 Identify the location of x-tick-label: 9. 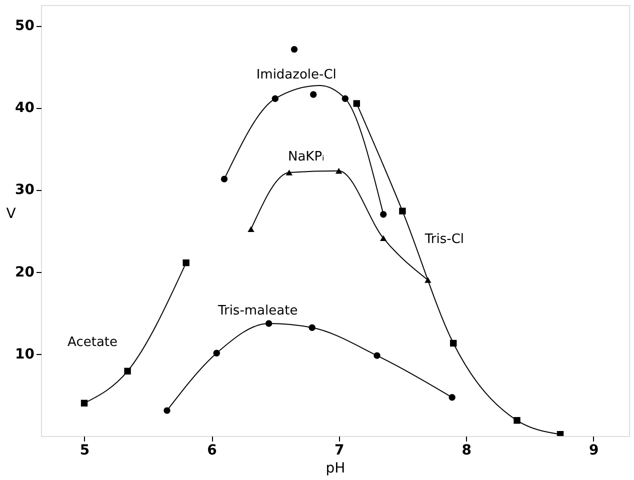
(593, 450).